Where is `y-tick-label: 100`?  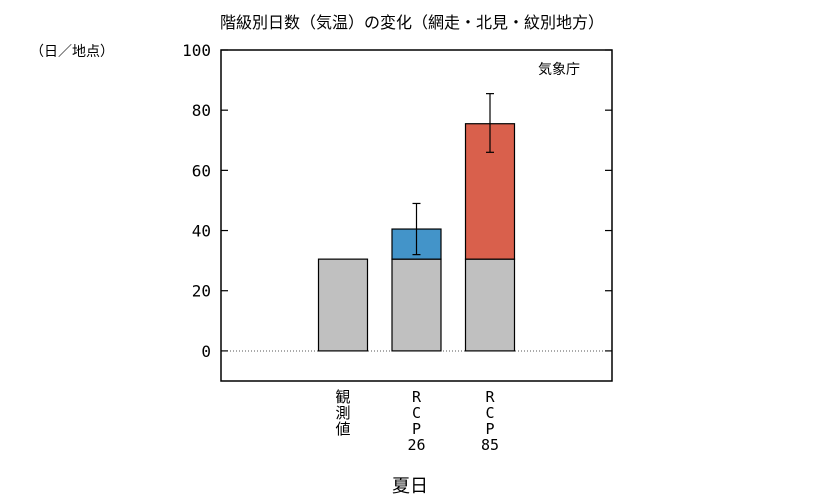 y-tick-label: 100 is located at coordinates (196, 50).